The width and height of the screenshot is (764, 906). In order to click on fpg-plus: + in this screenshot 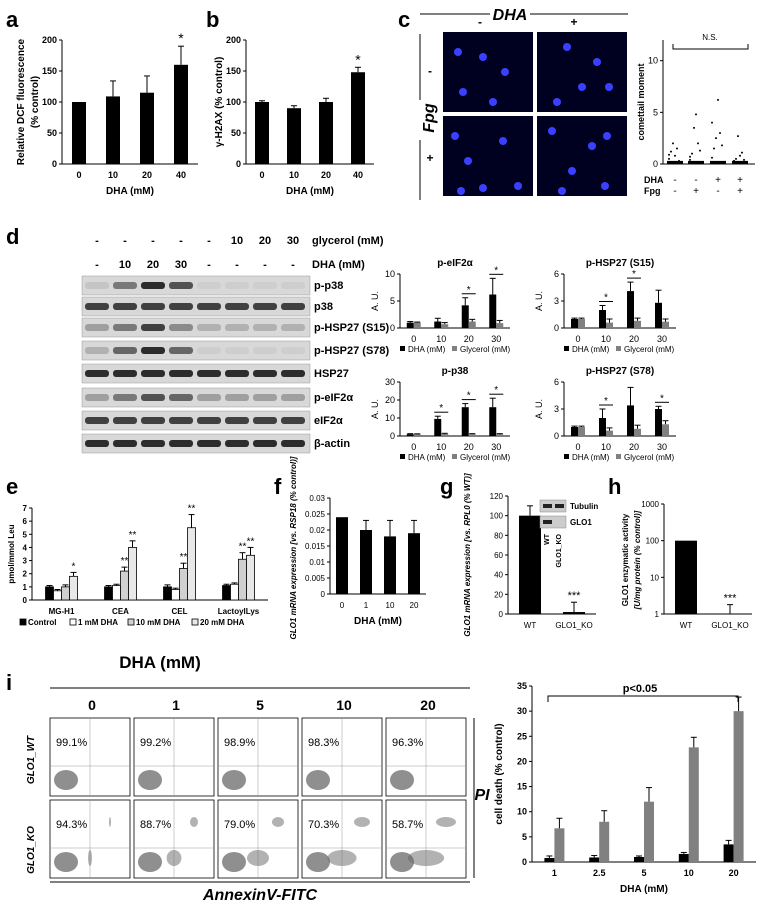, I will do `click(429, 158)`.